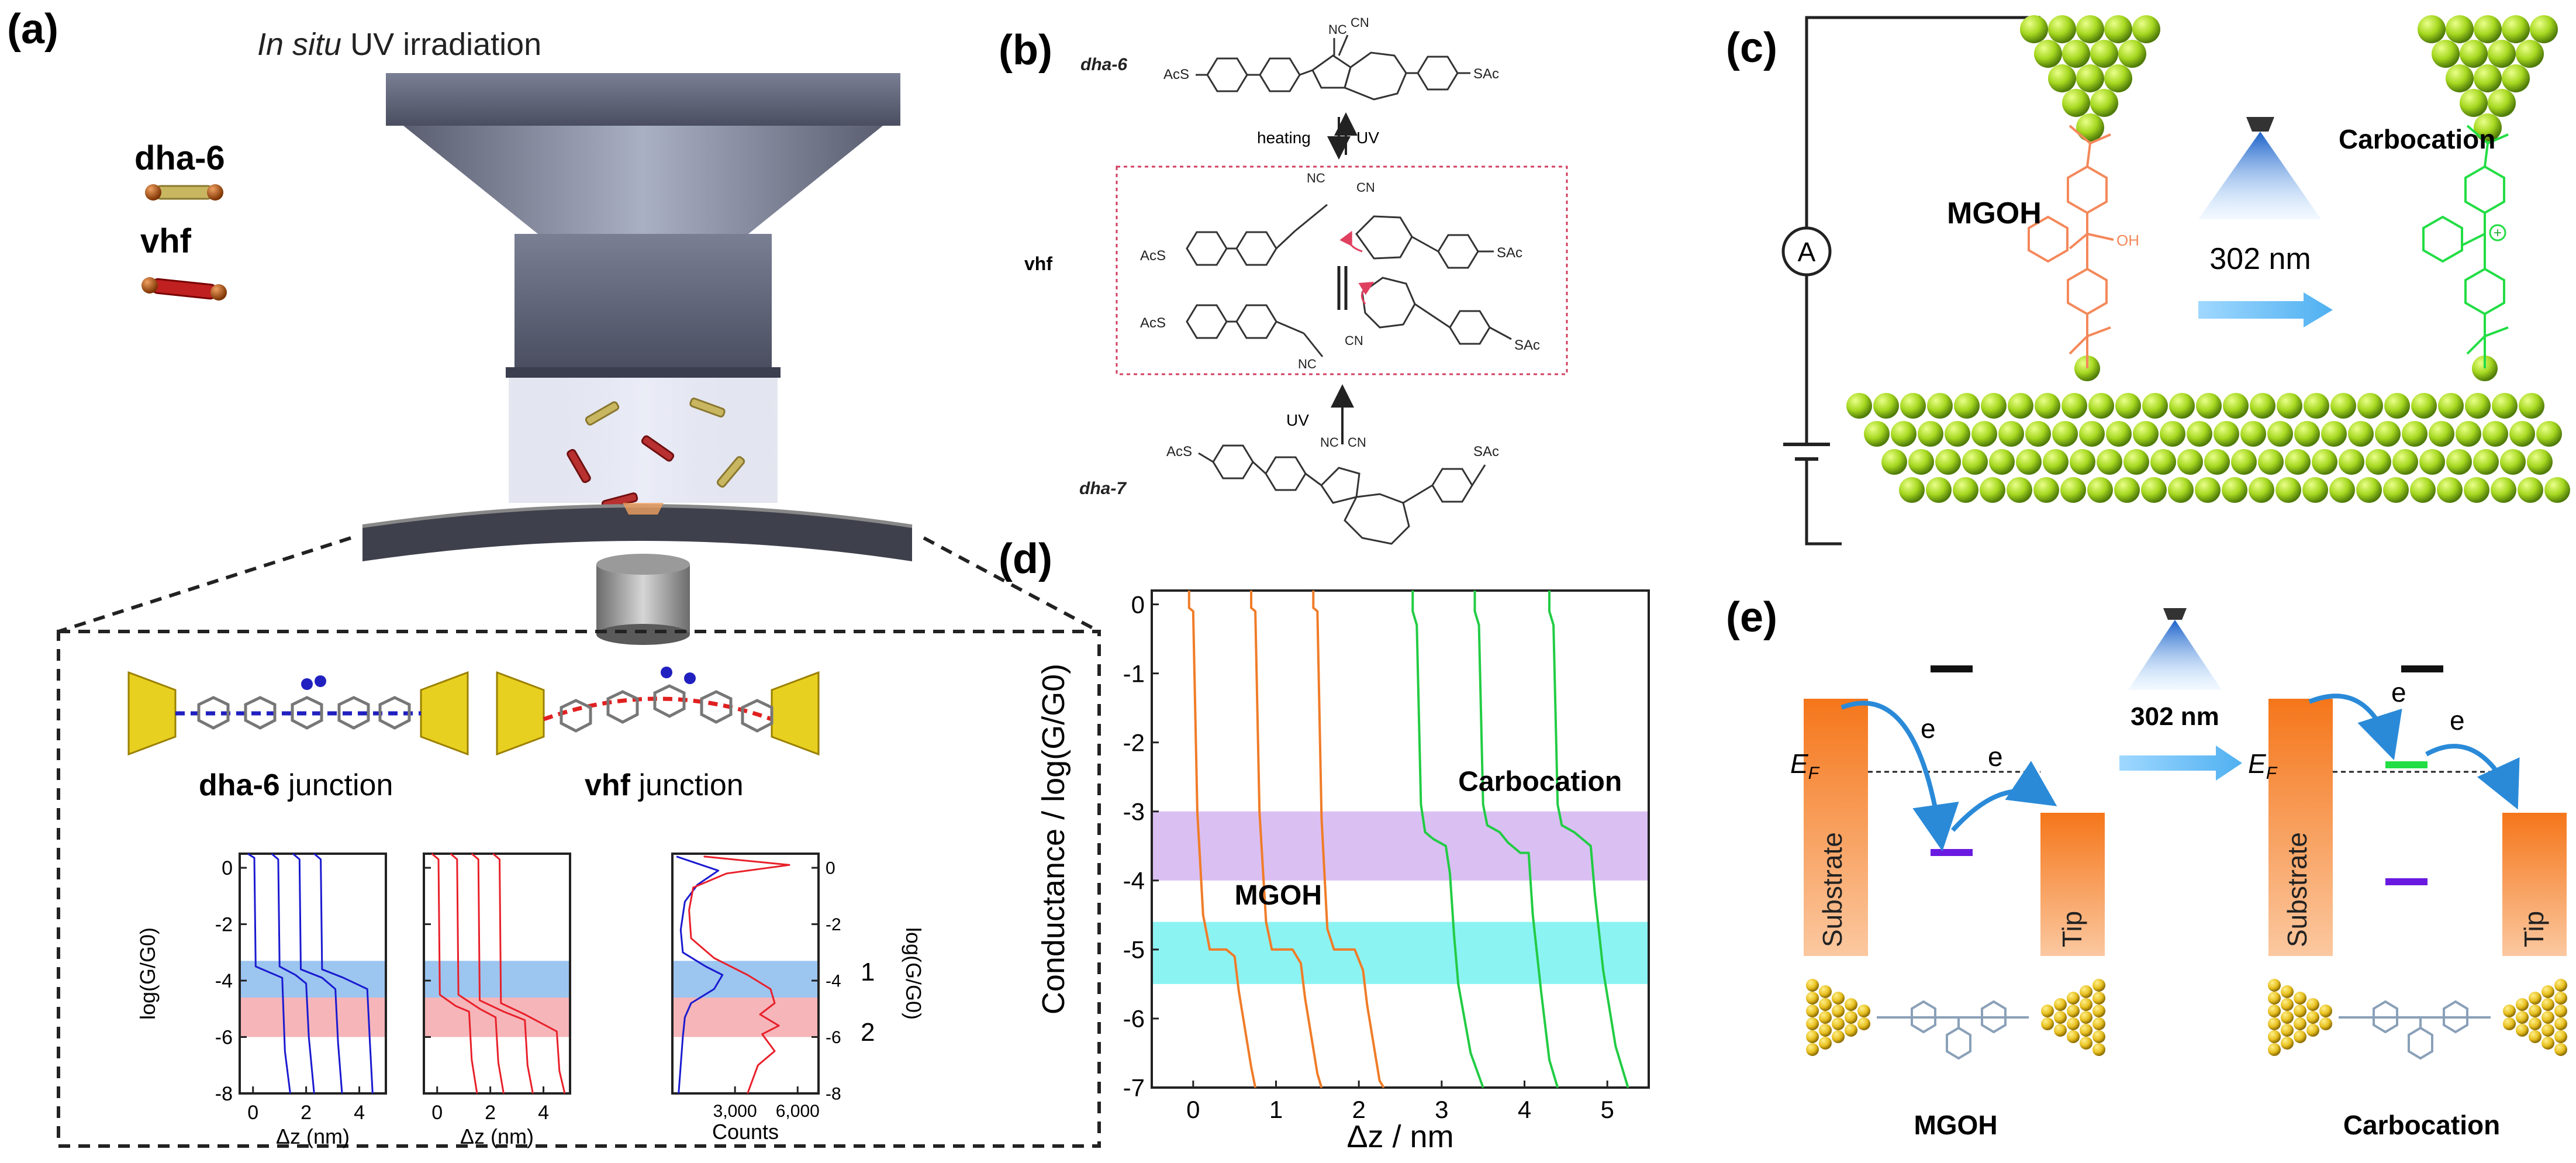  Describe the element at coordinates (1278, 895) in the screenshot. I see `d-annotation-1: MGOH` at that location.